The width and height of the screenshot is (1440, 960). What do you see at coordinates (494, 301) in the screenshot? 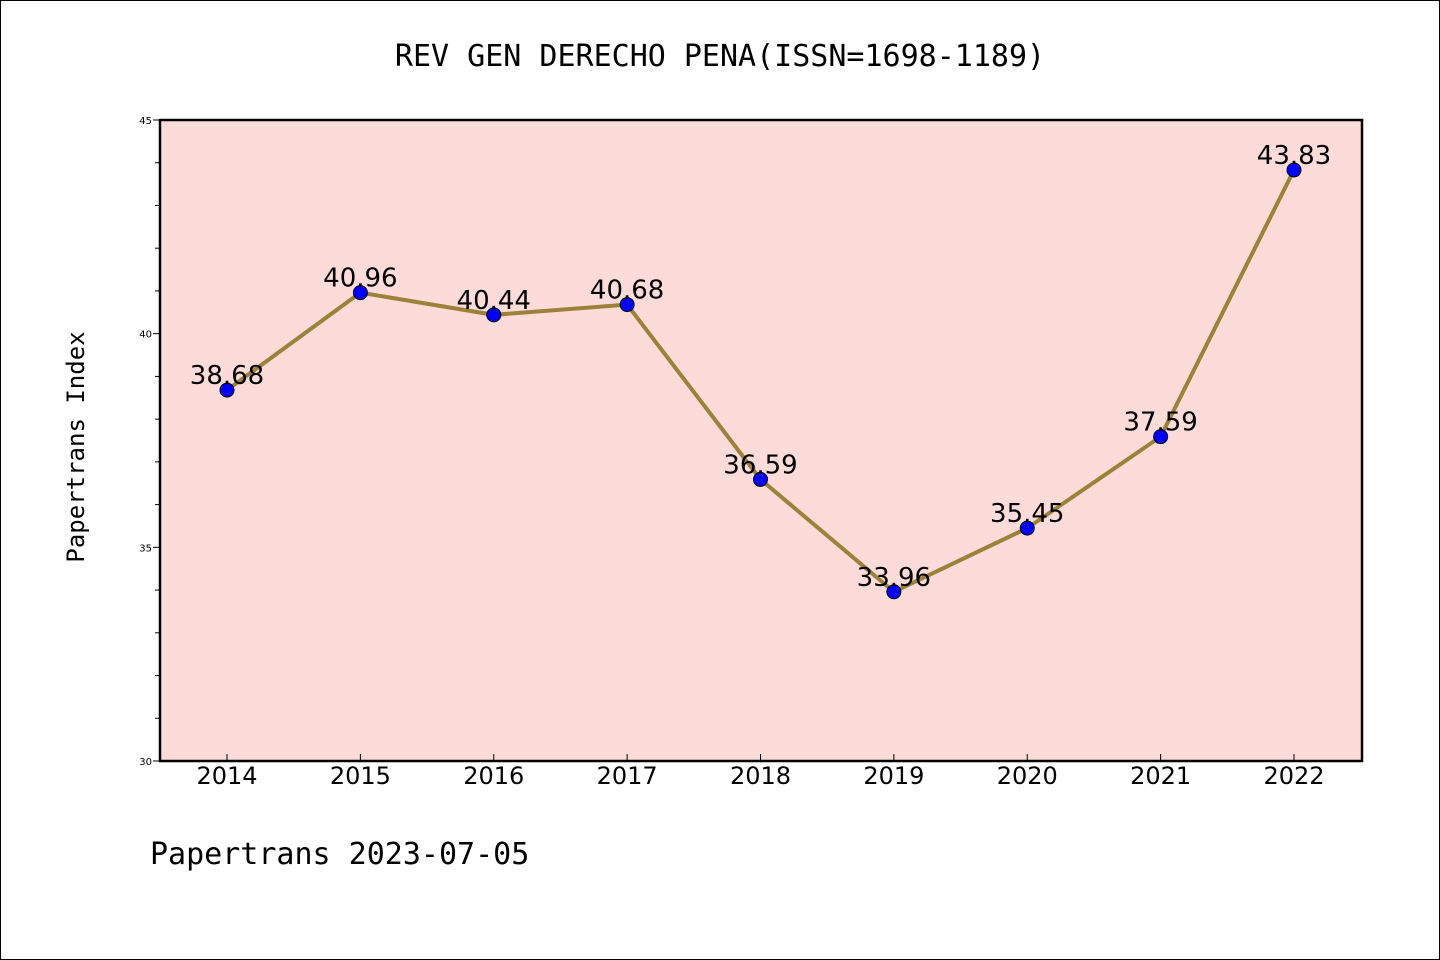
I see `data-label: 40.44` at bounding box center [494, 301].